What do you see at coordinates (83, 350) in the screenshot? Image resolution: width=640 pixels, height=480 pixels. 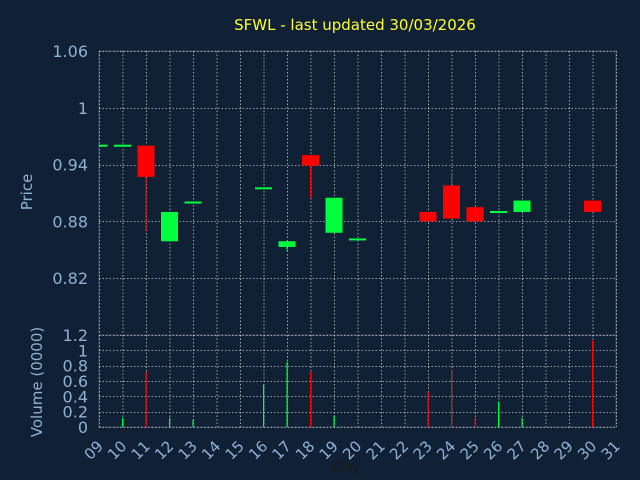 I see `volume-y-tick-label: 1` at bounding box center [83, 350].